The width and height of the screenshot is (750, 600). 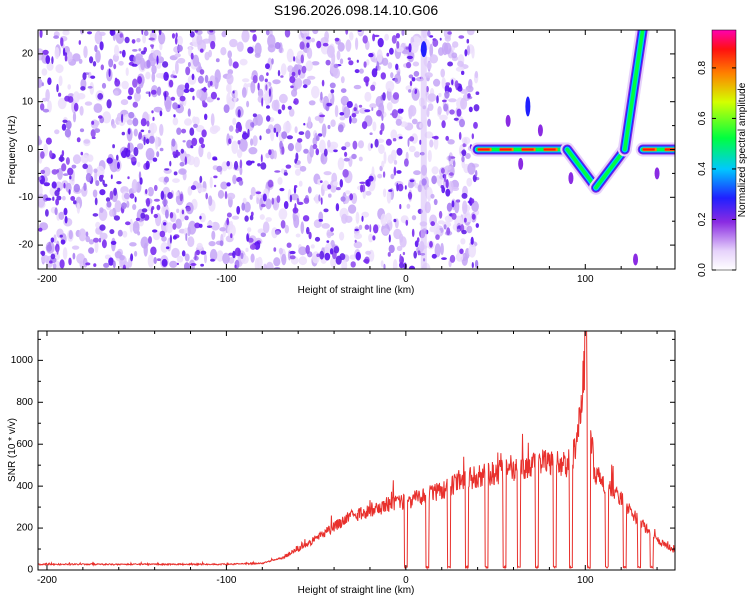 What do you see at coordinates (702, 169) in the screenshot?
I see `colorbar-tick-label: 0.4` at bounding box center [702, 169].